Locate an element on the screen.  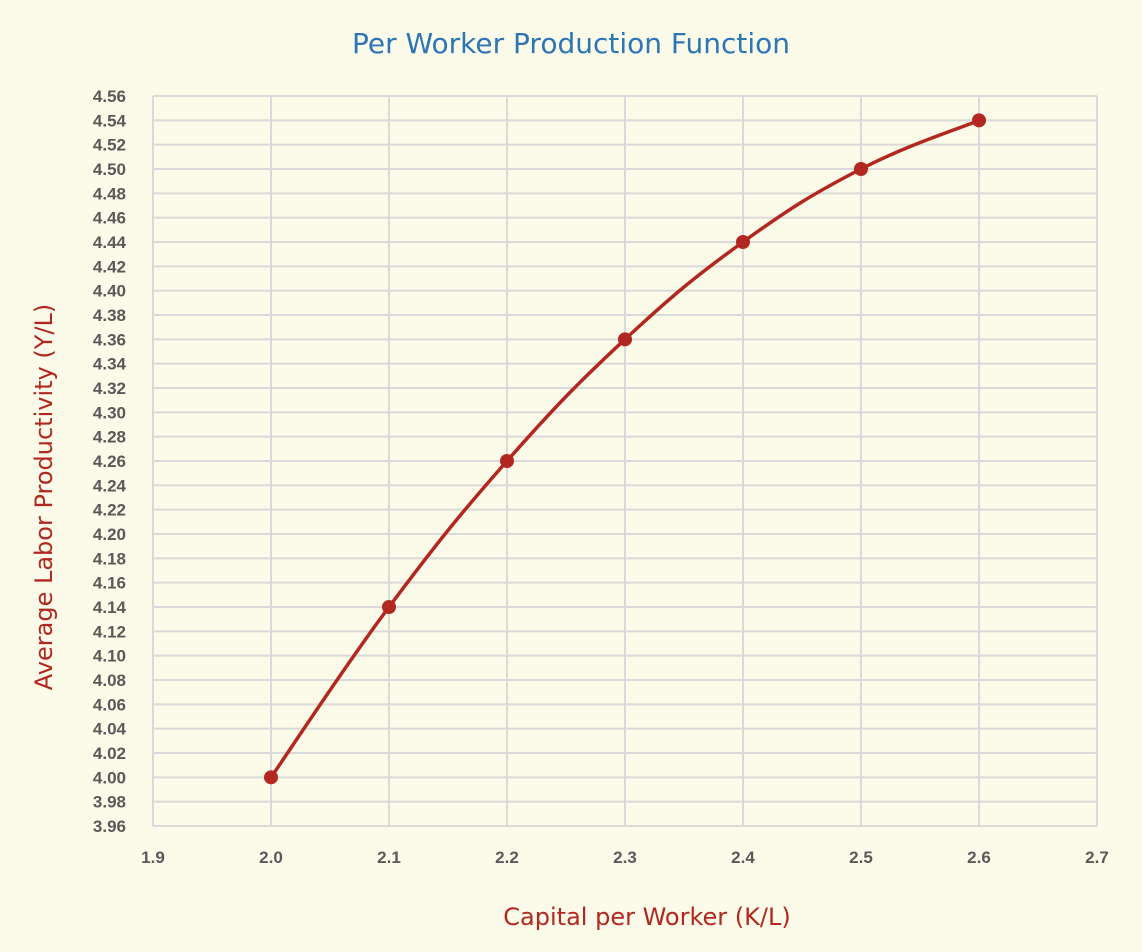
x-tick-label: 2.6 is located at coordinates (979, 857).